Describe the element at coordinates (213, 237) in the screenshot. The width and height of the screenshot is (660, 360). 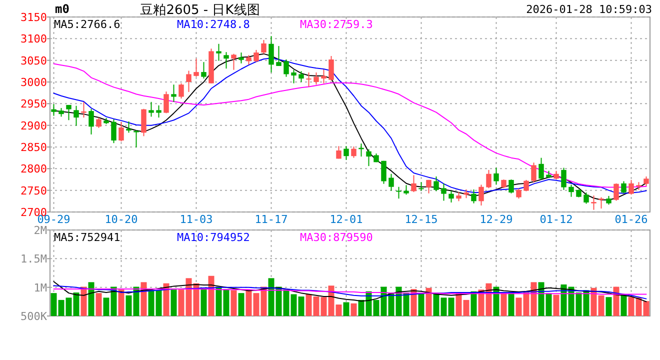
I see `text: MA10:794952` at that location.